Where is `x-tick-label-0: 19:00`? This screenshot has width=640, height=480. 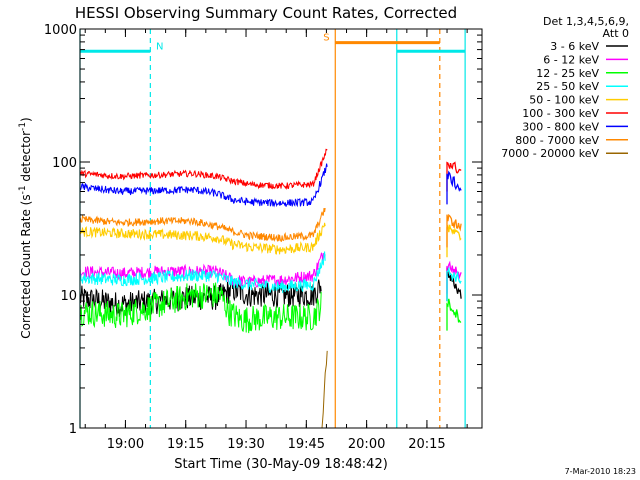
x-tick-label-0: 19:00 is located at coordinates (125, 444).